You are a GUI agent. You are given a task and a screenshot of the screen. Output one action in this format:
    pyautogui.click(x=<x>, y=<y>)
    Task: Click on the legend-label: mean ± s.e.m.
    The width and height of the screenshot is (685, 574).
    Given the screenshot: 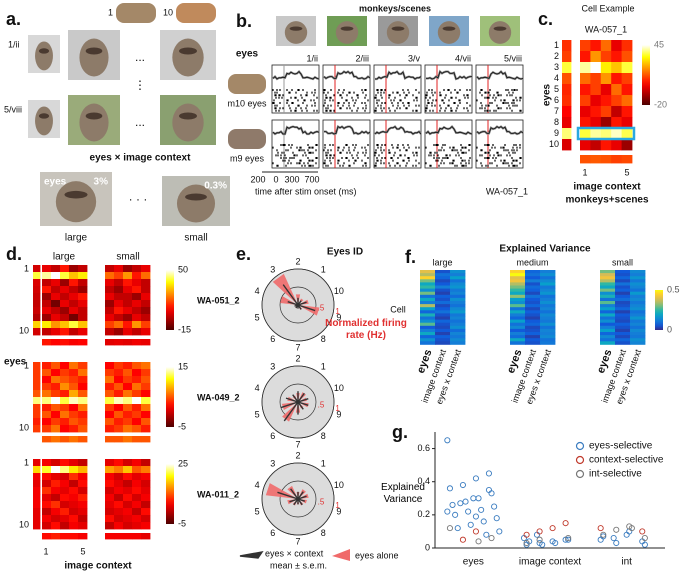 What is the action you would take?
    pyautogui.click(x=298, y=565)
    